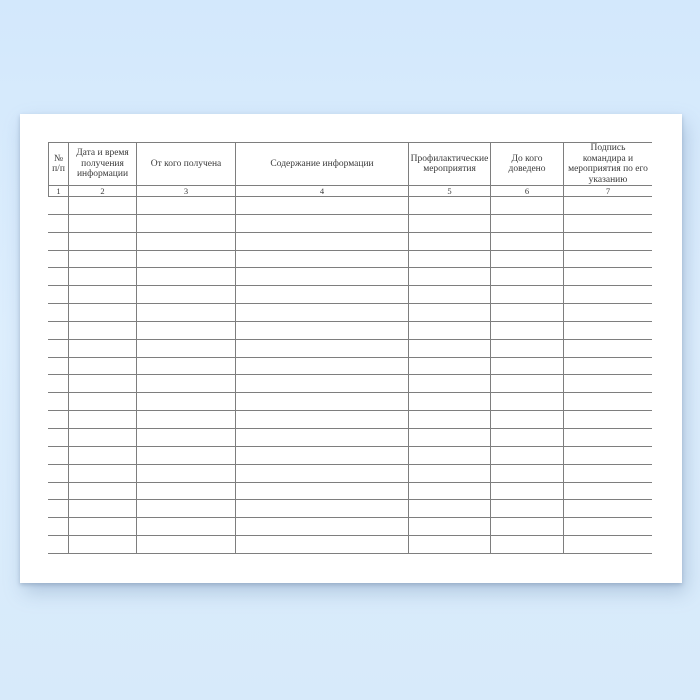  Describe the element at coordinates (449, 169) in the screenshot. I see `header-cell-5-line: мероприятия` at that location.